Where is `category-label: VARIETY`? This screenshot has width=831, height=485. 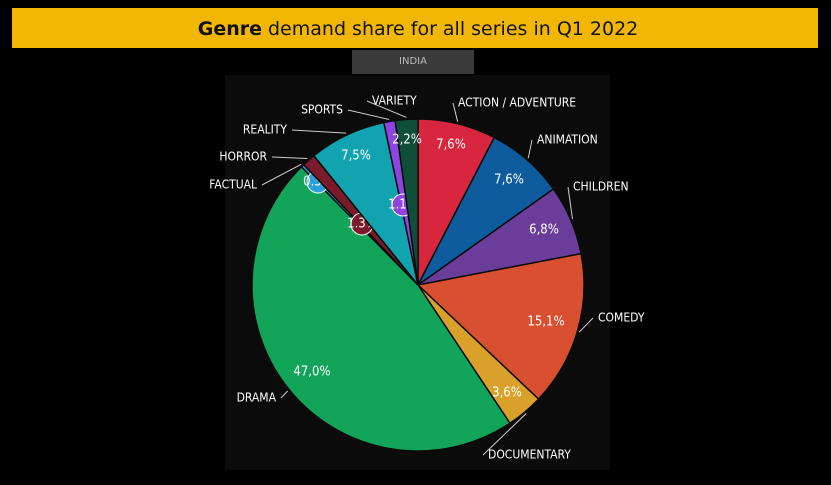
category-label: VARIETY is located at coordinates (394, 101).